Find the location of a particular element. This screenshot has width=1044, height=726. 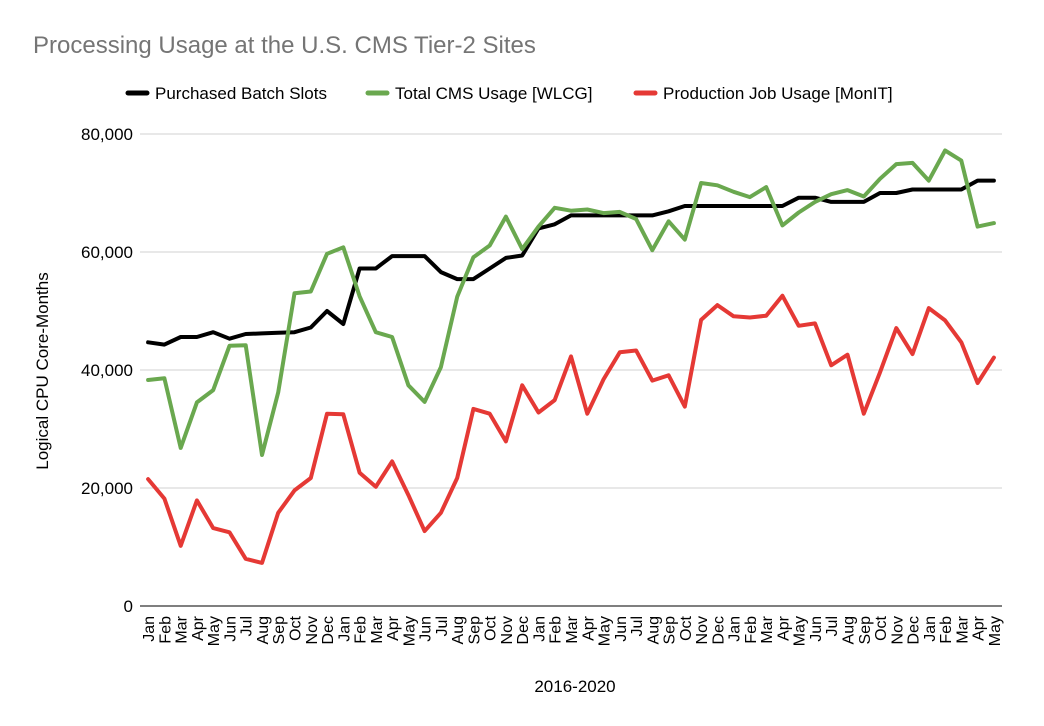

y-tick-label: 0 is located at coordinates (128, 606).